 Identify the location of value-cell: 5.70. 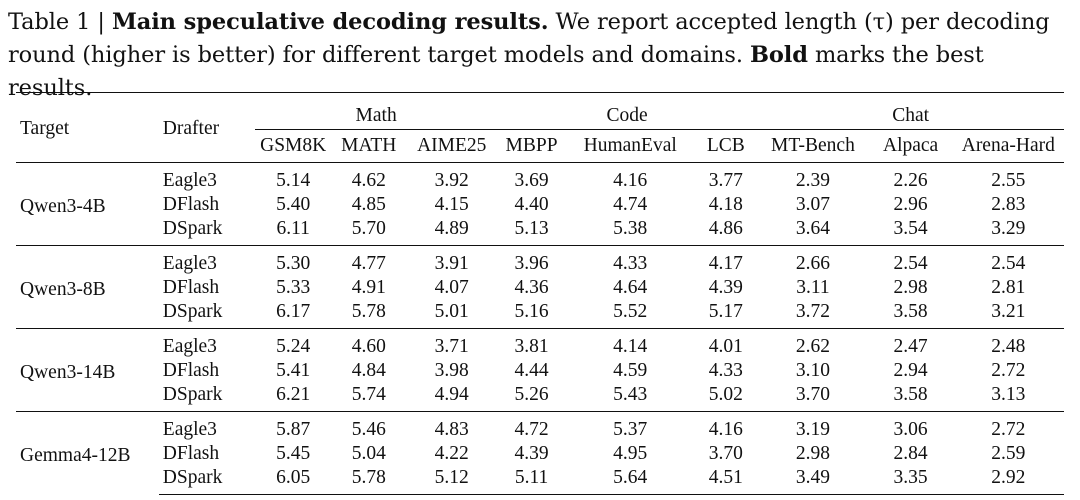
(368, 231).